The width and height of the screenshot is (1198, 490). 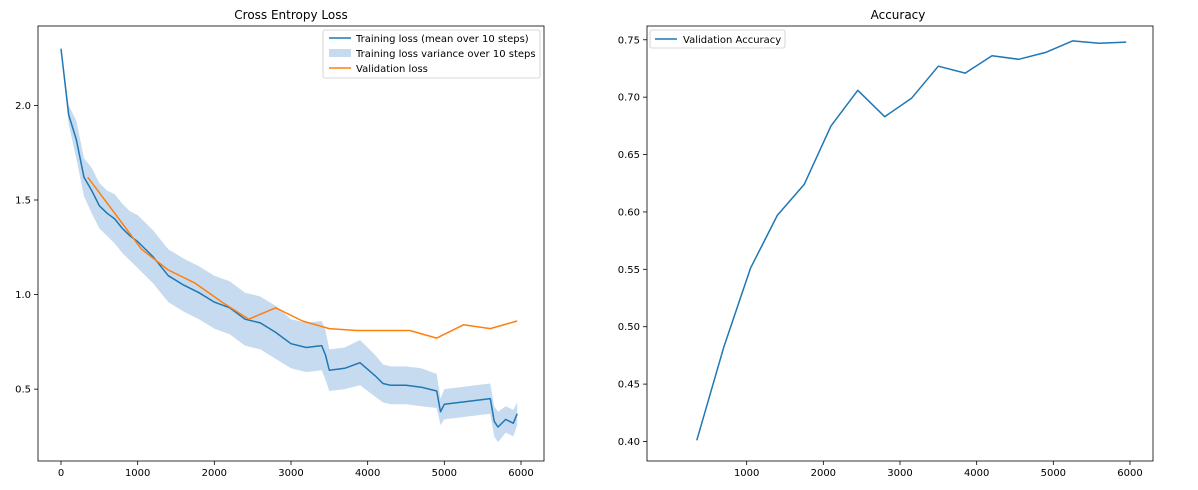 I want to click on y-tick-label: 0.50, so click(x=629, y=327).